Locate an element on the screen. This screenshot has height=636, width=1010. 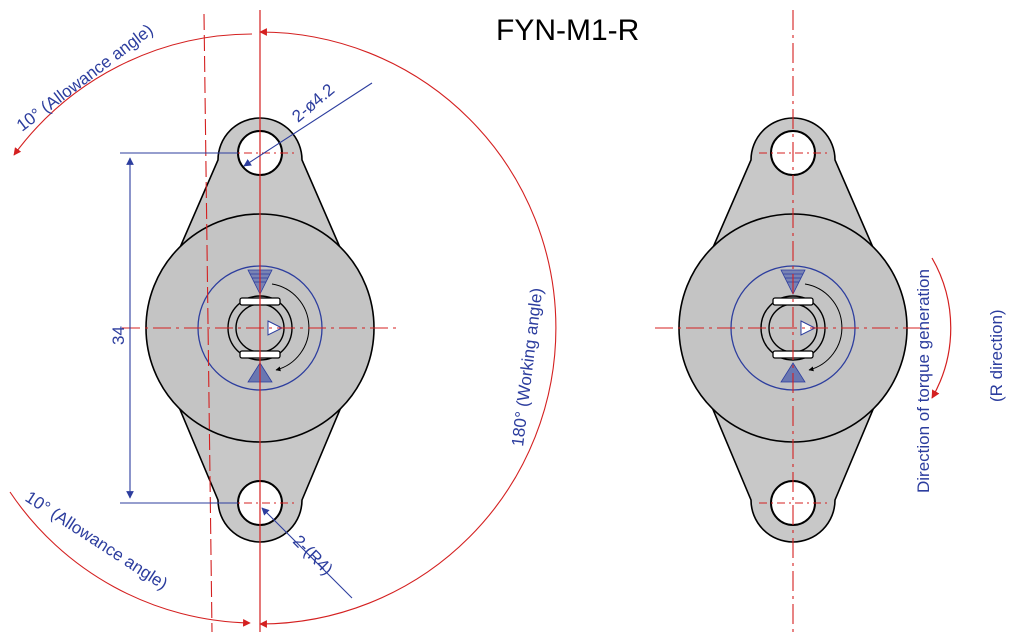
hole-dim-leader is located at coordinates (308, 124).